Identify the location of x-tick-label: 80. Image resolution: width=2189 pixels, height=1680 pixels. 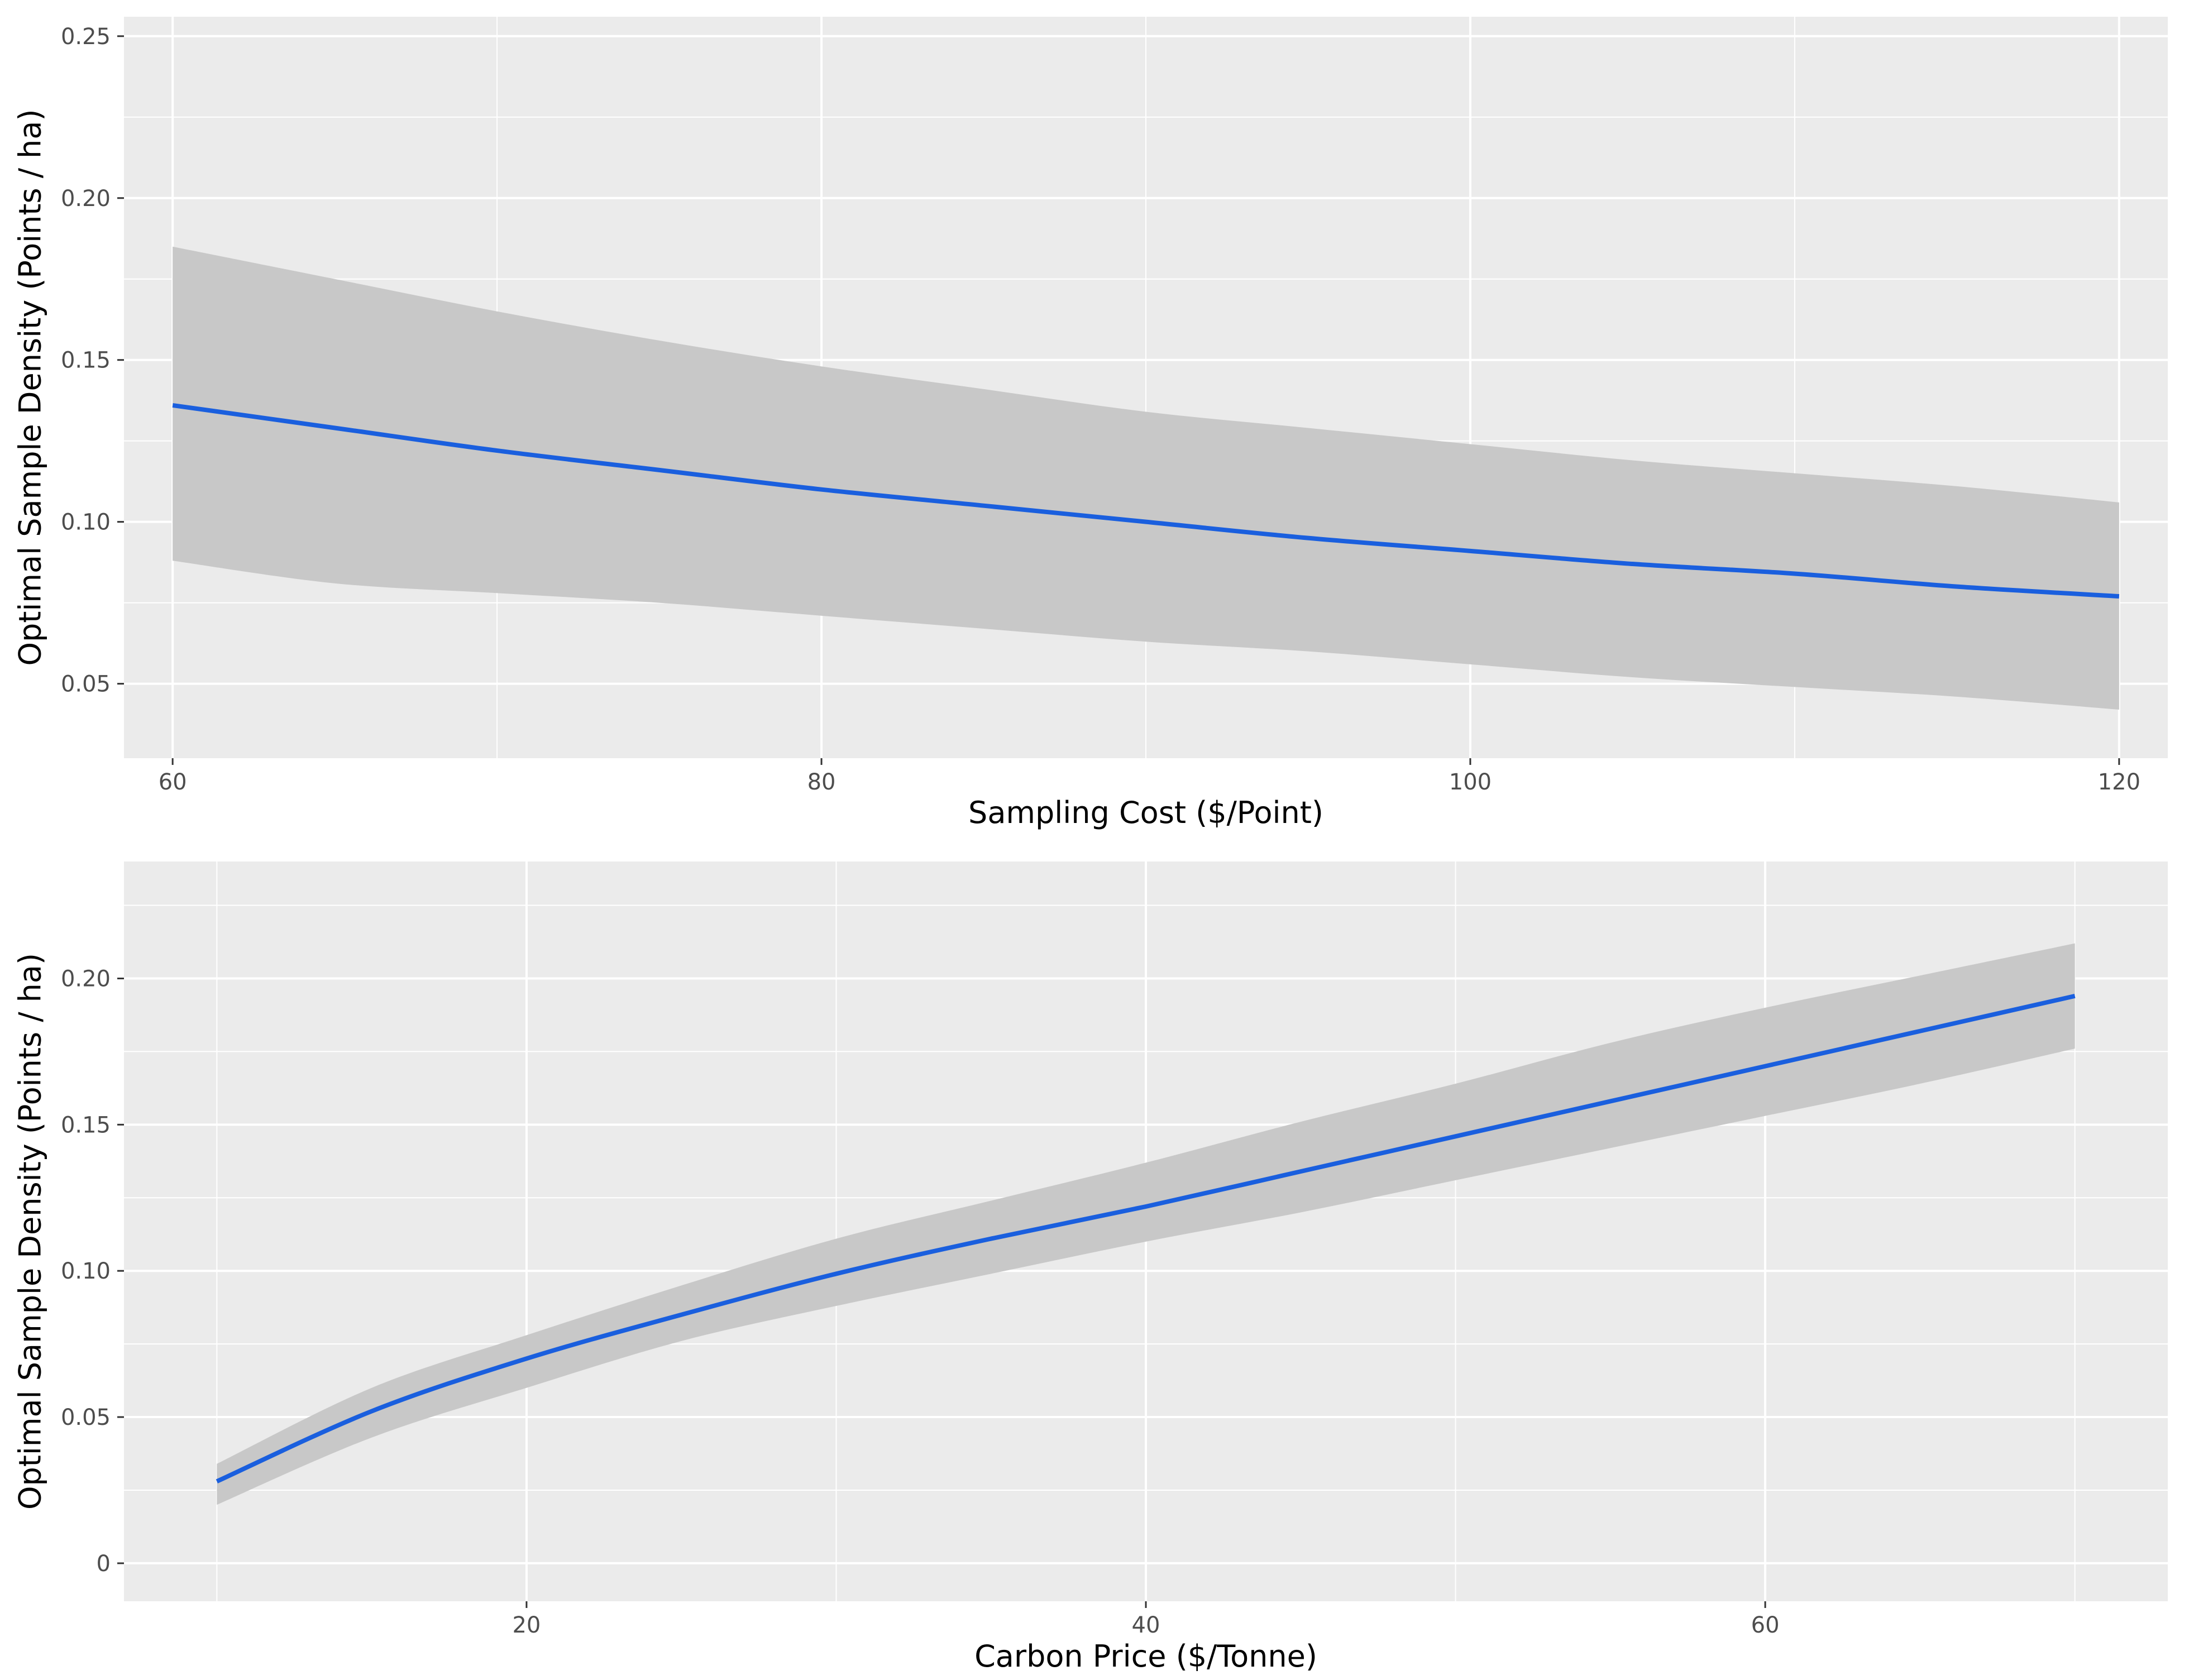
(821, 782).